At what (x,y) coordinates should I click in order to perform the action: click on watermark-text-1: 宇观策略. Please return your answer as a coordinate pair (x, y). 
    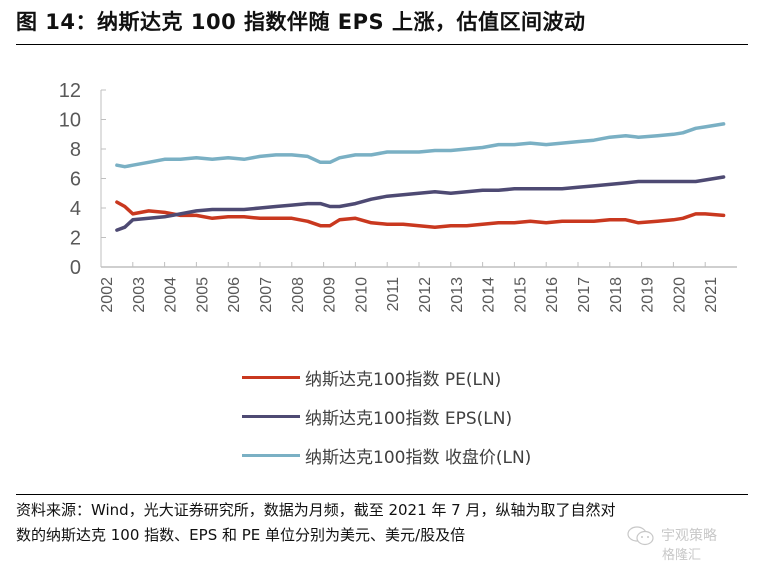
    Looking at the image, I should click on (689, 535).